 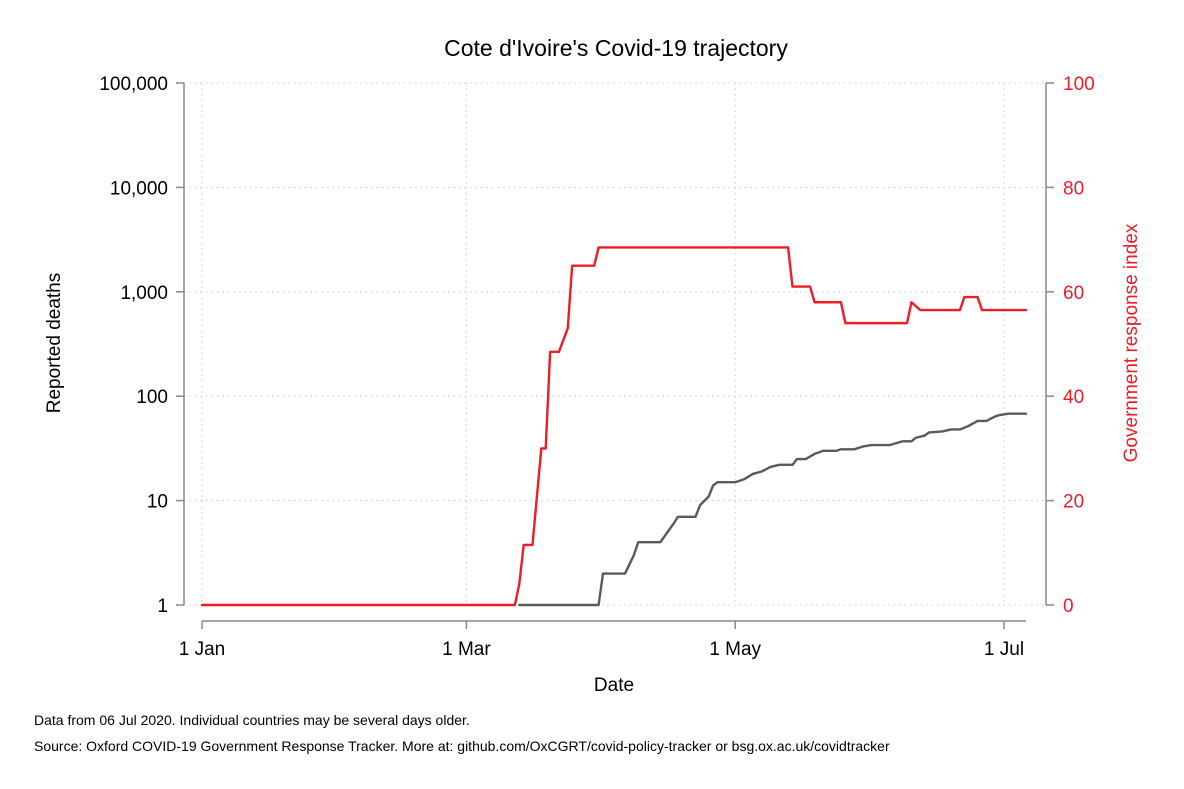 I want to click on y2-tick-label-4: 80, so click(x=1073, y=188).